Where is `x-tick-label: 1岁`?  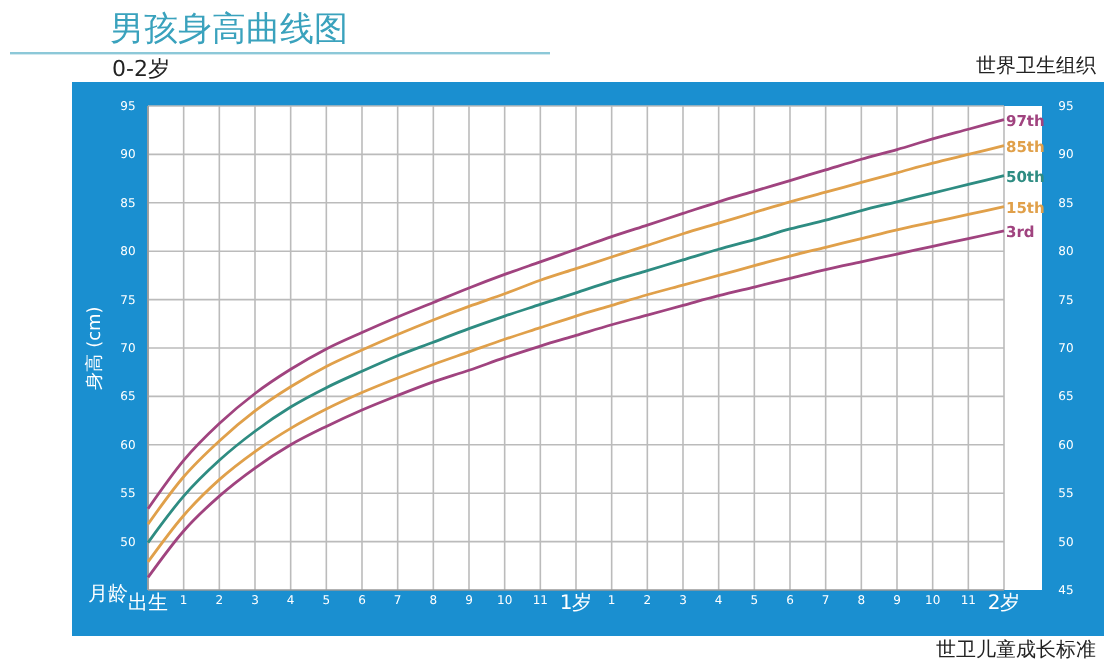 x-tick-label: 1岁 is located at coordinates (576, 602).